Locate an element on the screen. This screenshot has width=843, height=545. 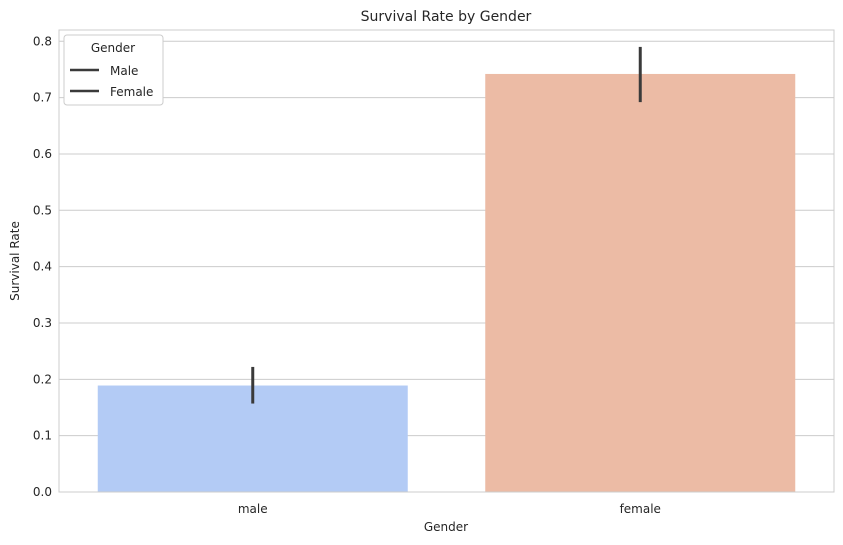
legend-box is located at coordinates (113, 70).